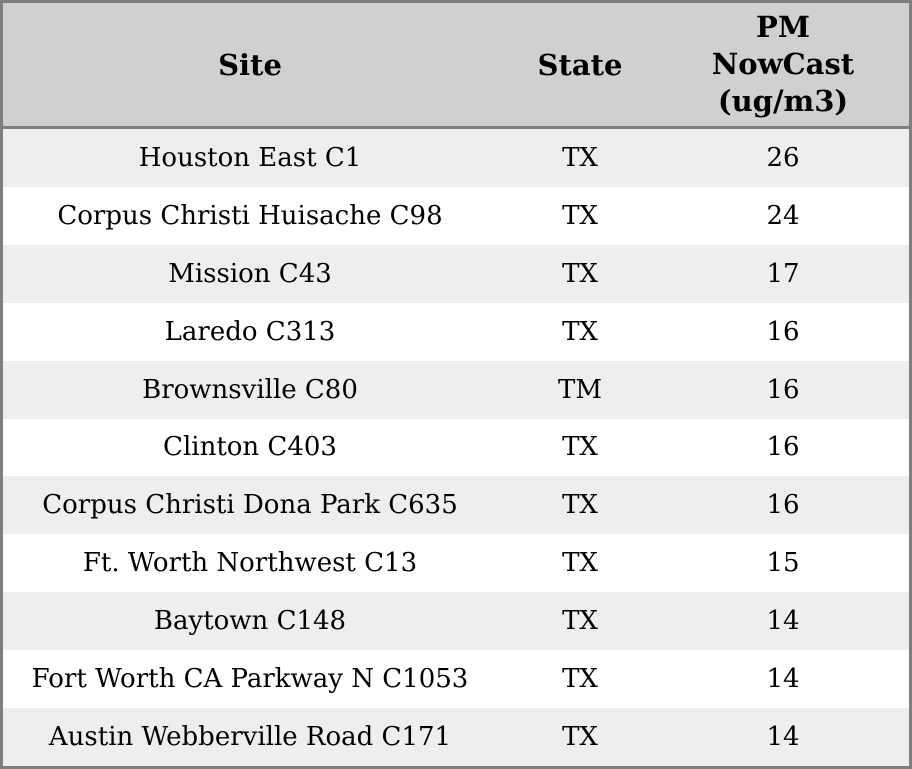  I want to click on site-cell: Houston East C1, so click(250, 157).